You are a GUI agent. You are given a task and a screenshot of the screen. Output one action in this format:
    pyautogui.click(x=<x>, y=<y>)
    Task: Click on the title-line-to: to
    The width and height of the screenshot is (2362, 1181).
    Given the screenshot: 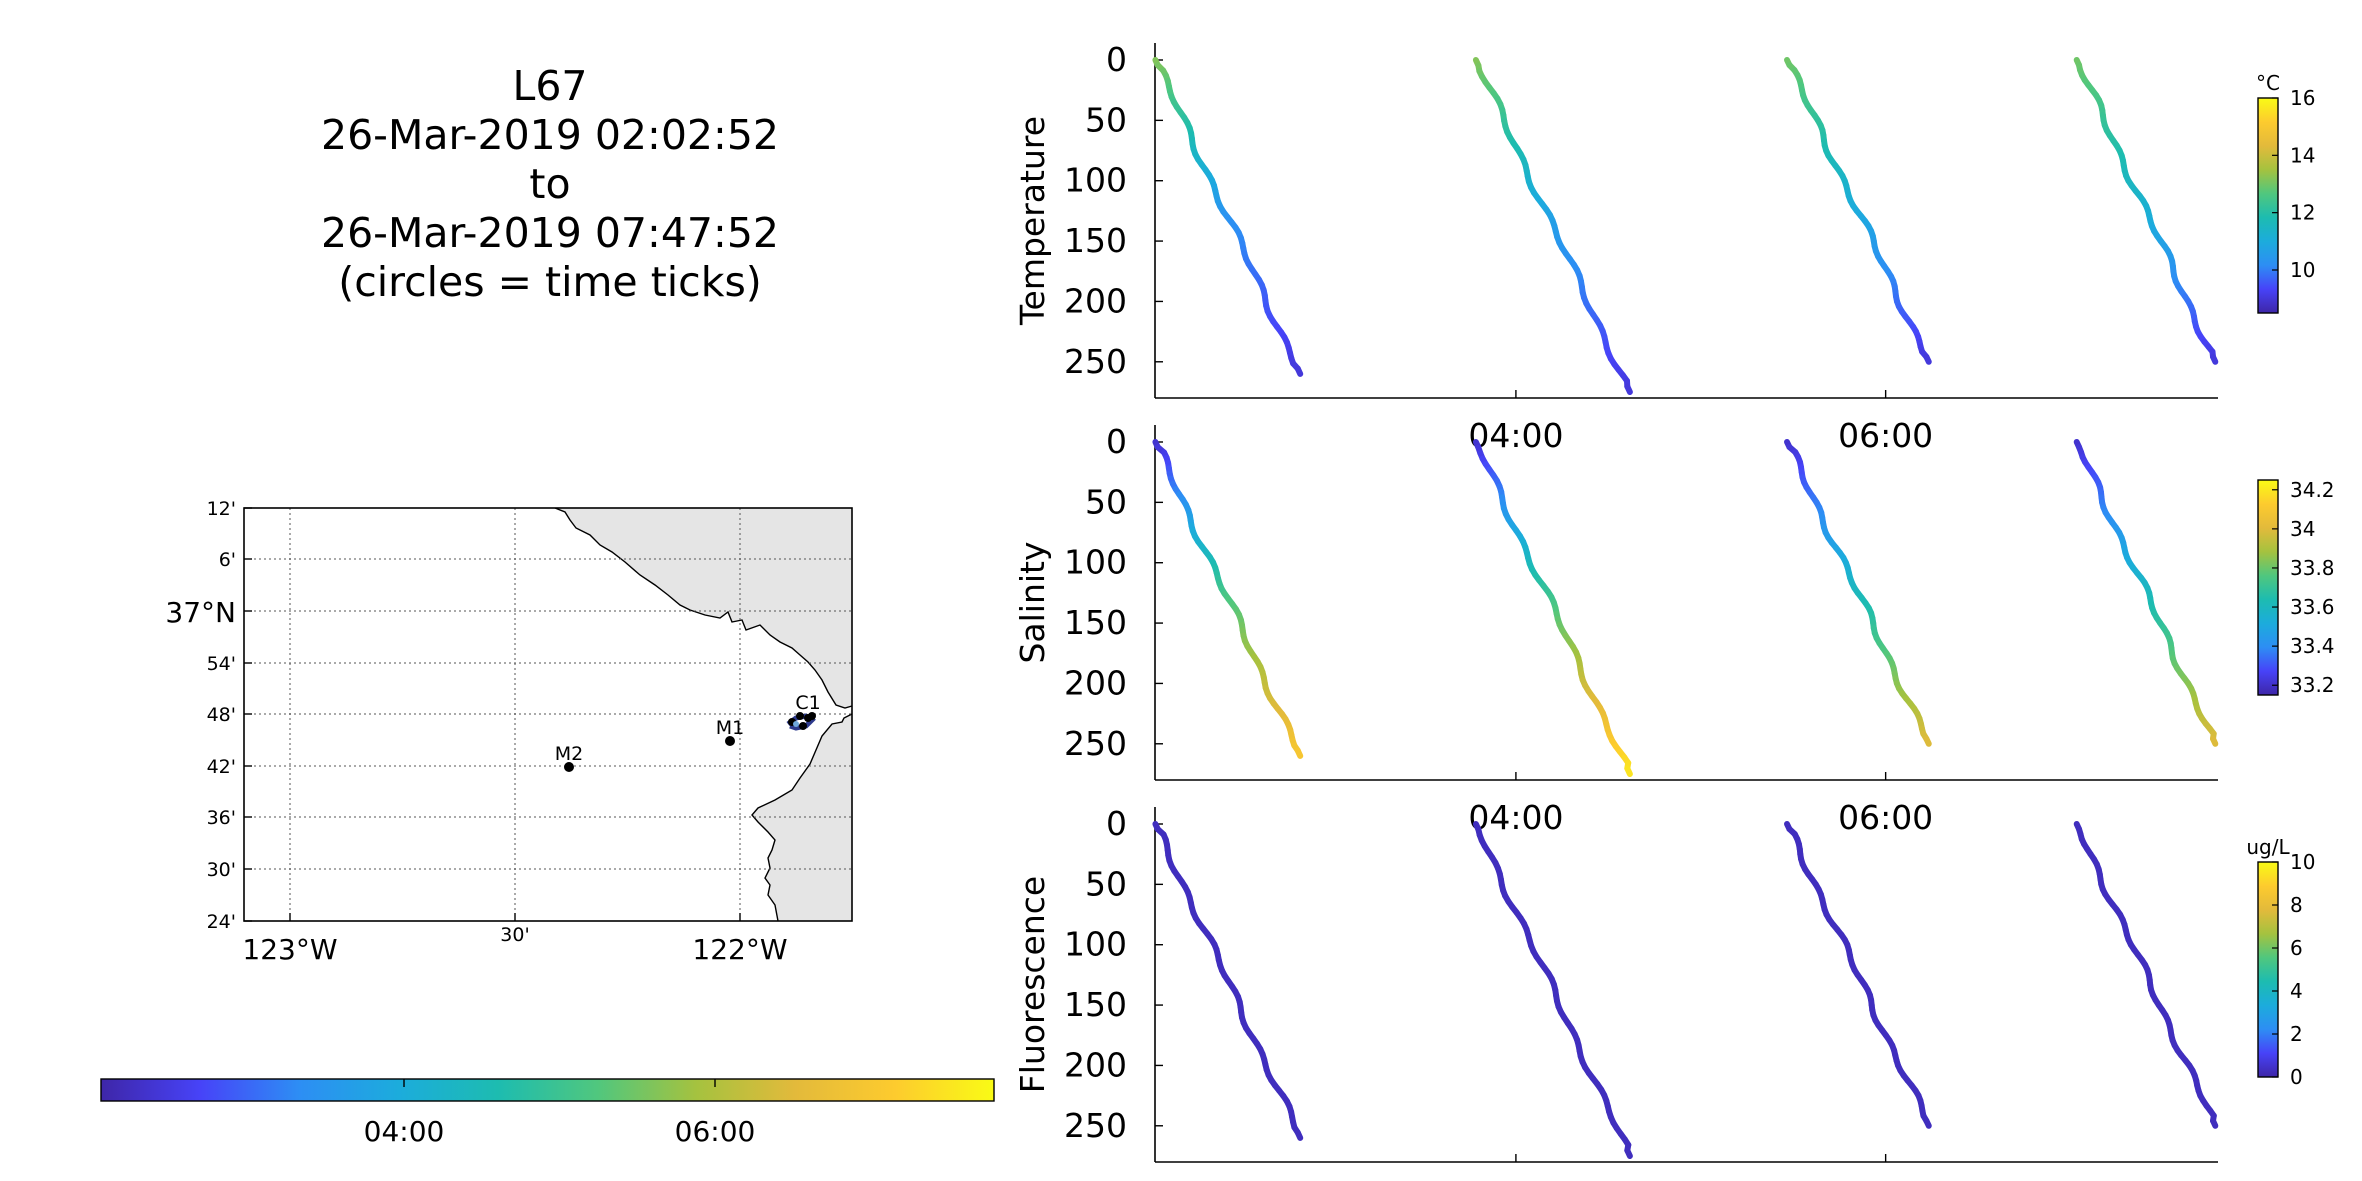 What is the action you would take?
    pyautogui.click(x=550, y=184)
    